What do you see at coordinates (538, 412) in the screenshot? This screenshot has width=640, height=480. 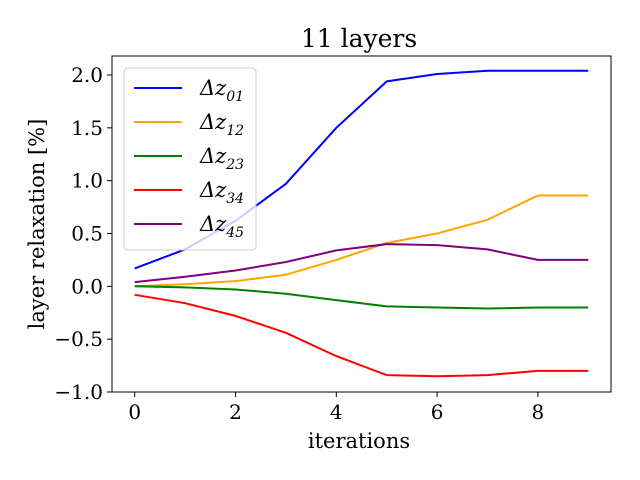 I see `x-tick-label: 8` at bounding box center [538, 412].